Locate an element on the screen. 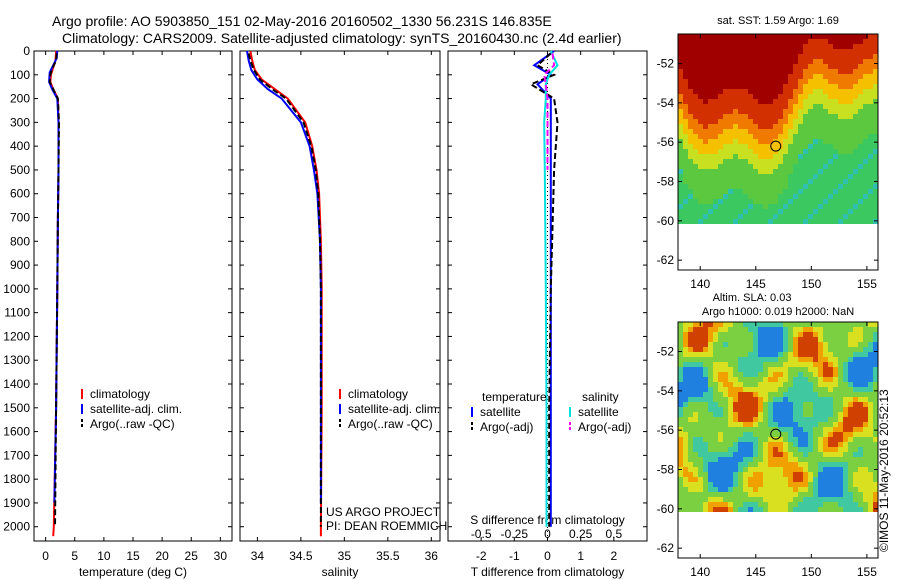  s-tick-label: 0 is located at coordinates (547, 534).